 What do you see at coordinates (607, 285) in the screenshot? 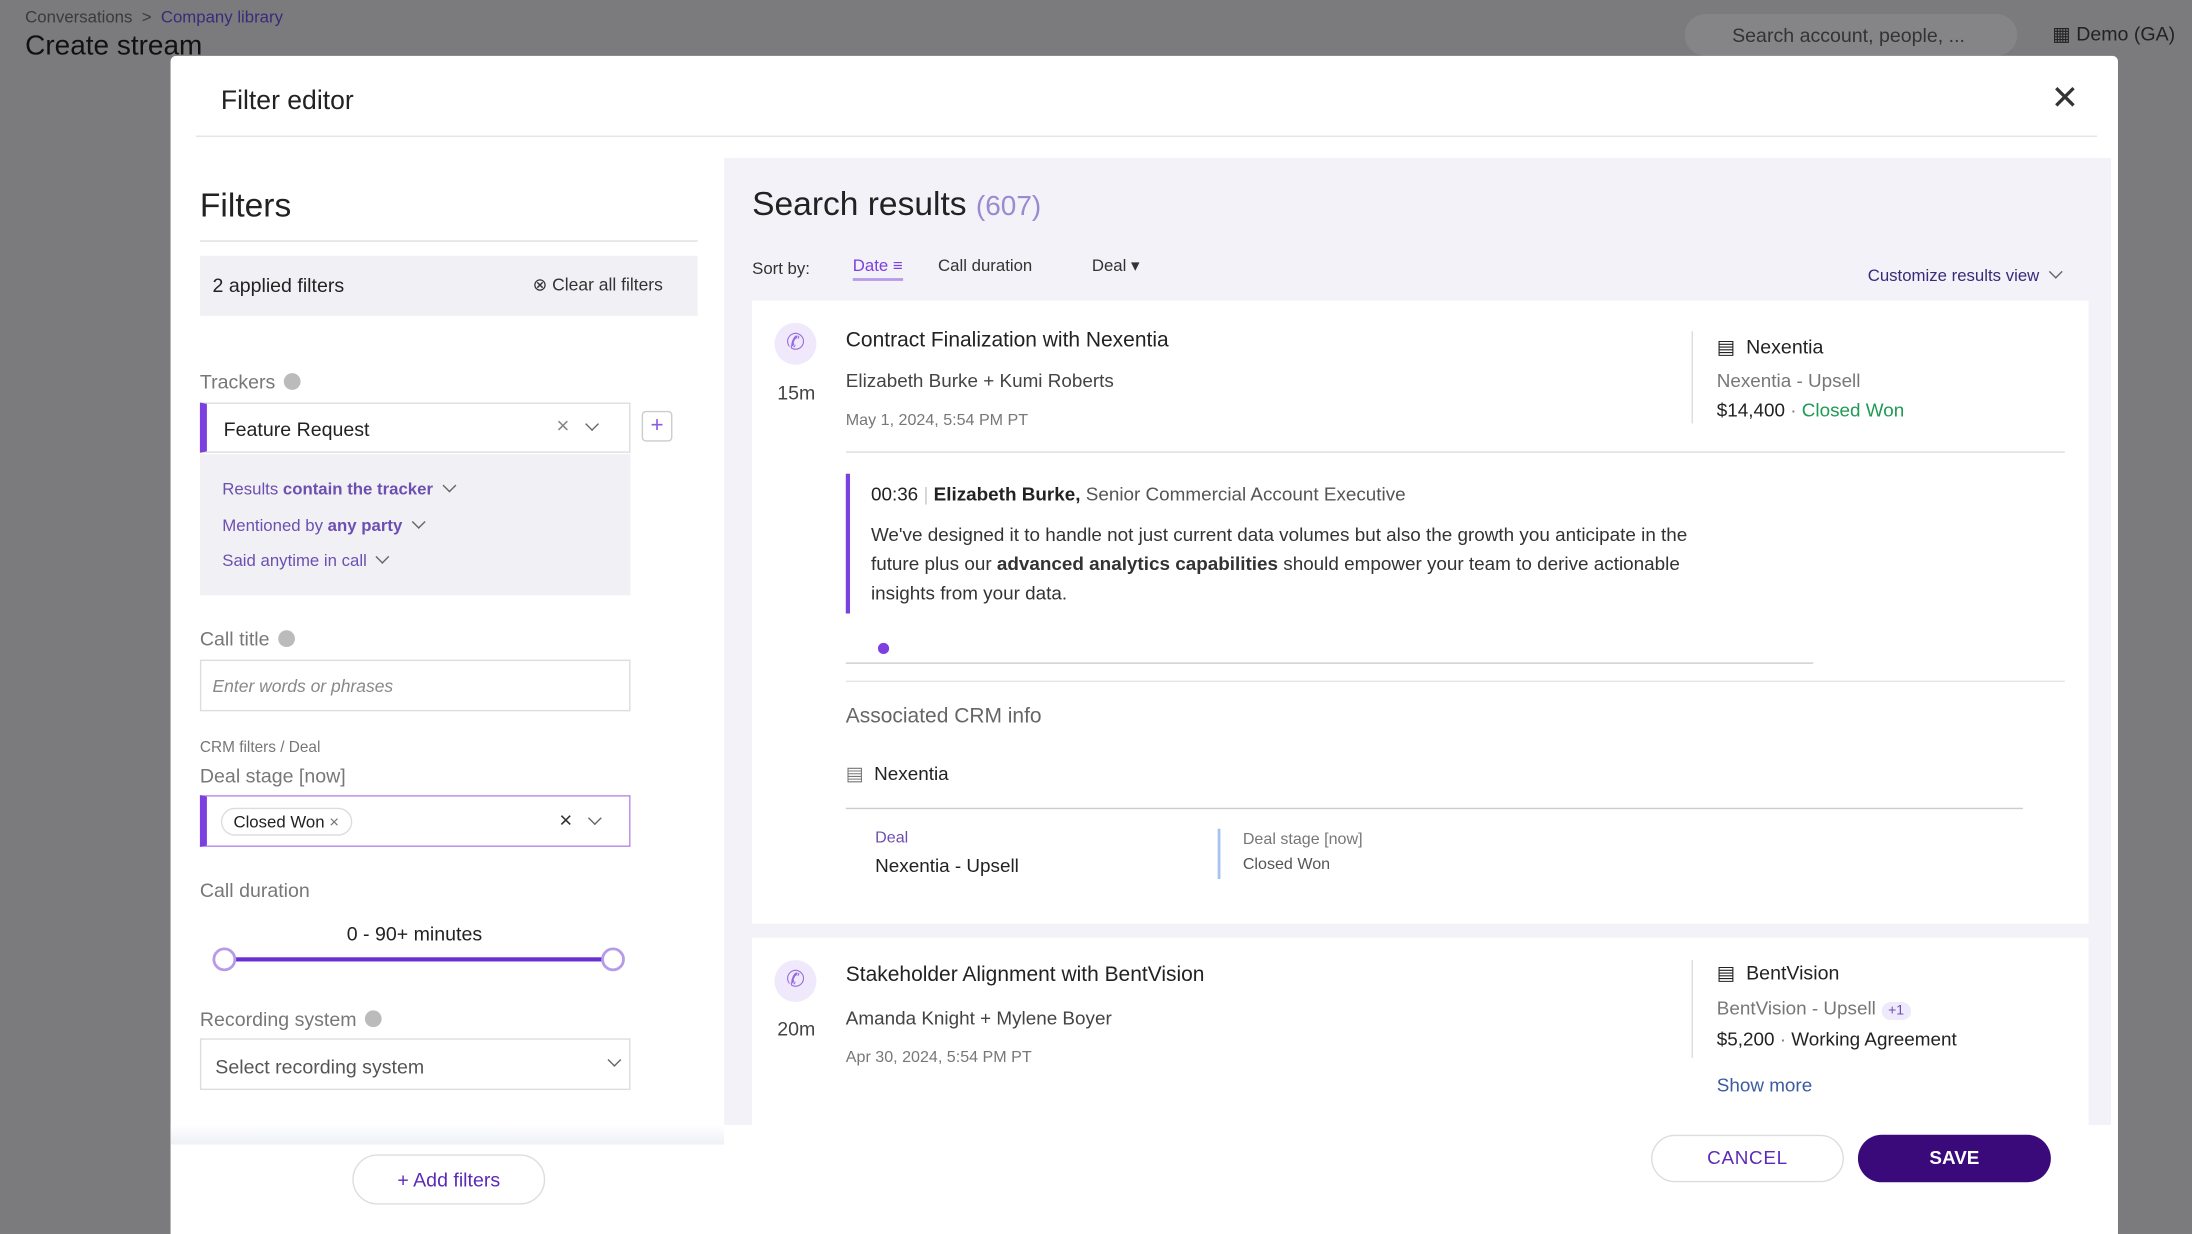
I see `clear-text: Clear all filters` at bounding box center [607, 285].